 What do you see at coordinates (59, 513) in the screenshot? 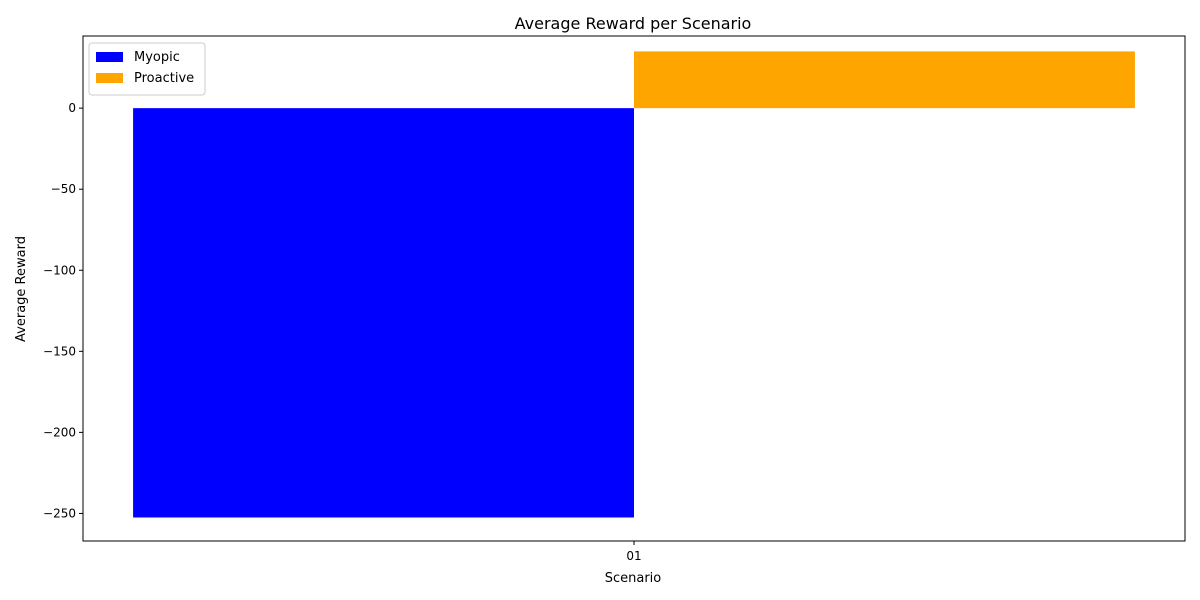
I see `y-tick-label: −250` at bounding box center [59, 513].